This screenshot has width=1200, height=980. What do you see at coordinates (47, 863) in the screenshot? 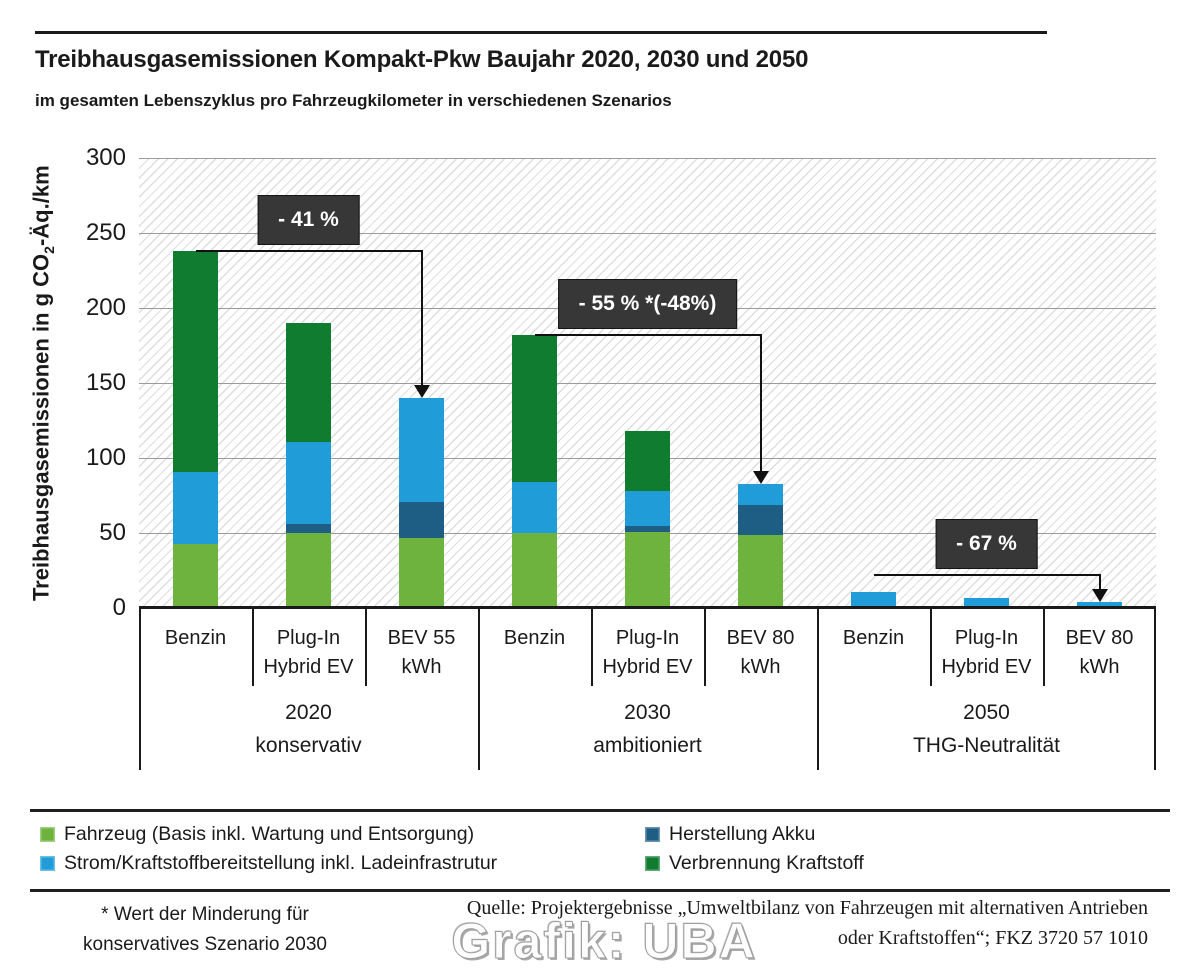
I see `legend-swatch-strom` at bounding box center [47, 863].